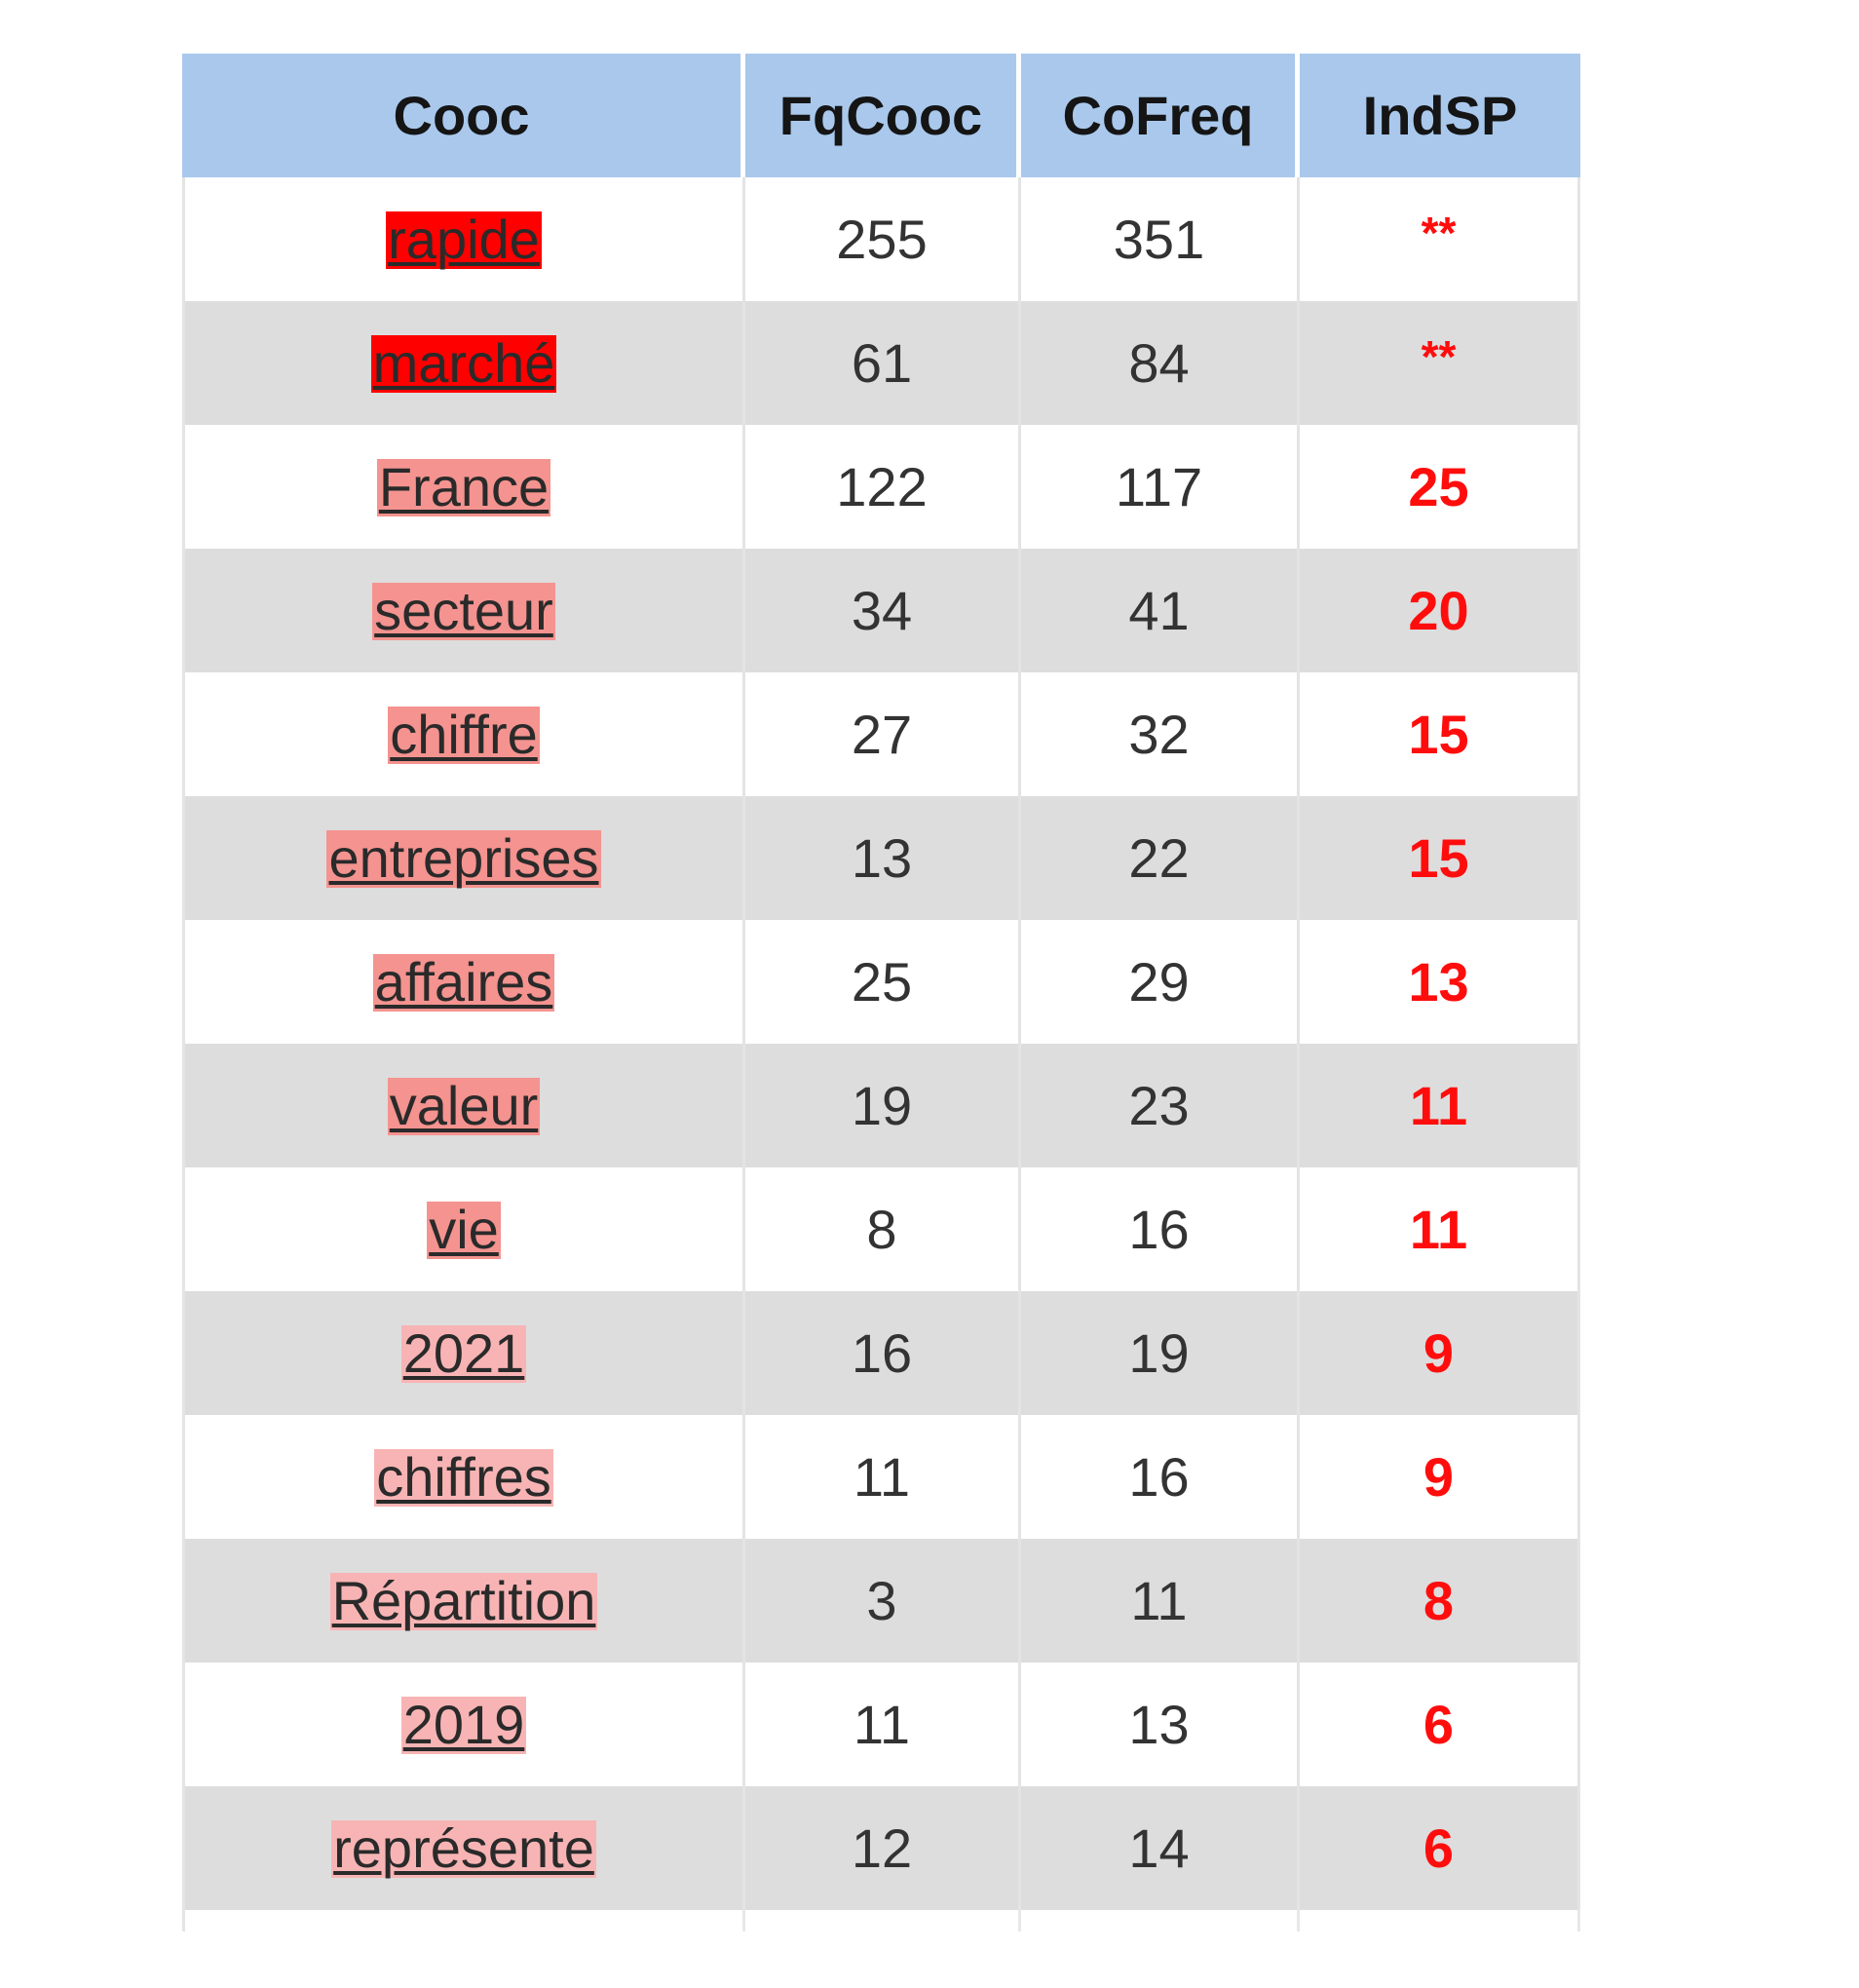 The width and height of the screenshot is (1859, 1988). Describe the element at coordinates (463, 1724) in the screenshot. I see `cooc-word-link: 2019` at that location.